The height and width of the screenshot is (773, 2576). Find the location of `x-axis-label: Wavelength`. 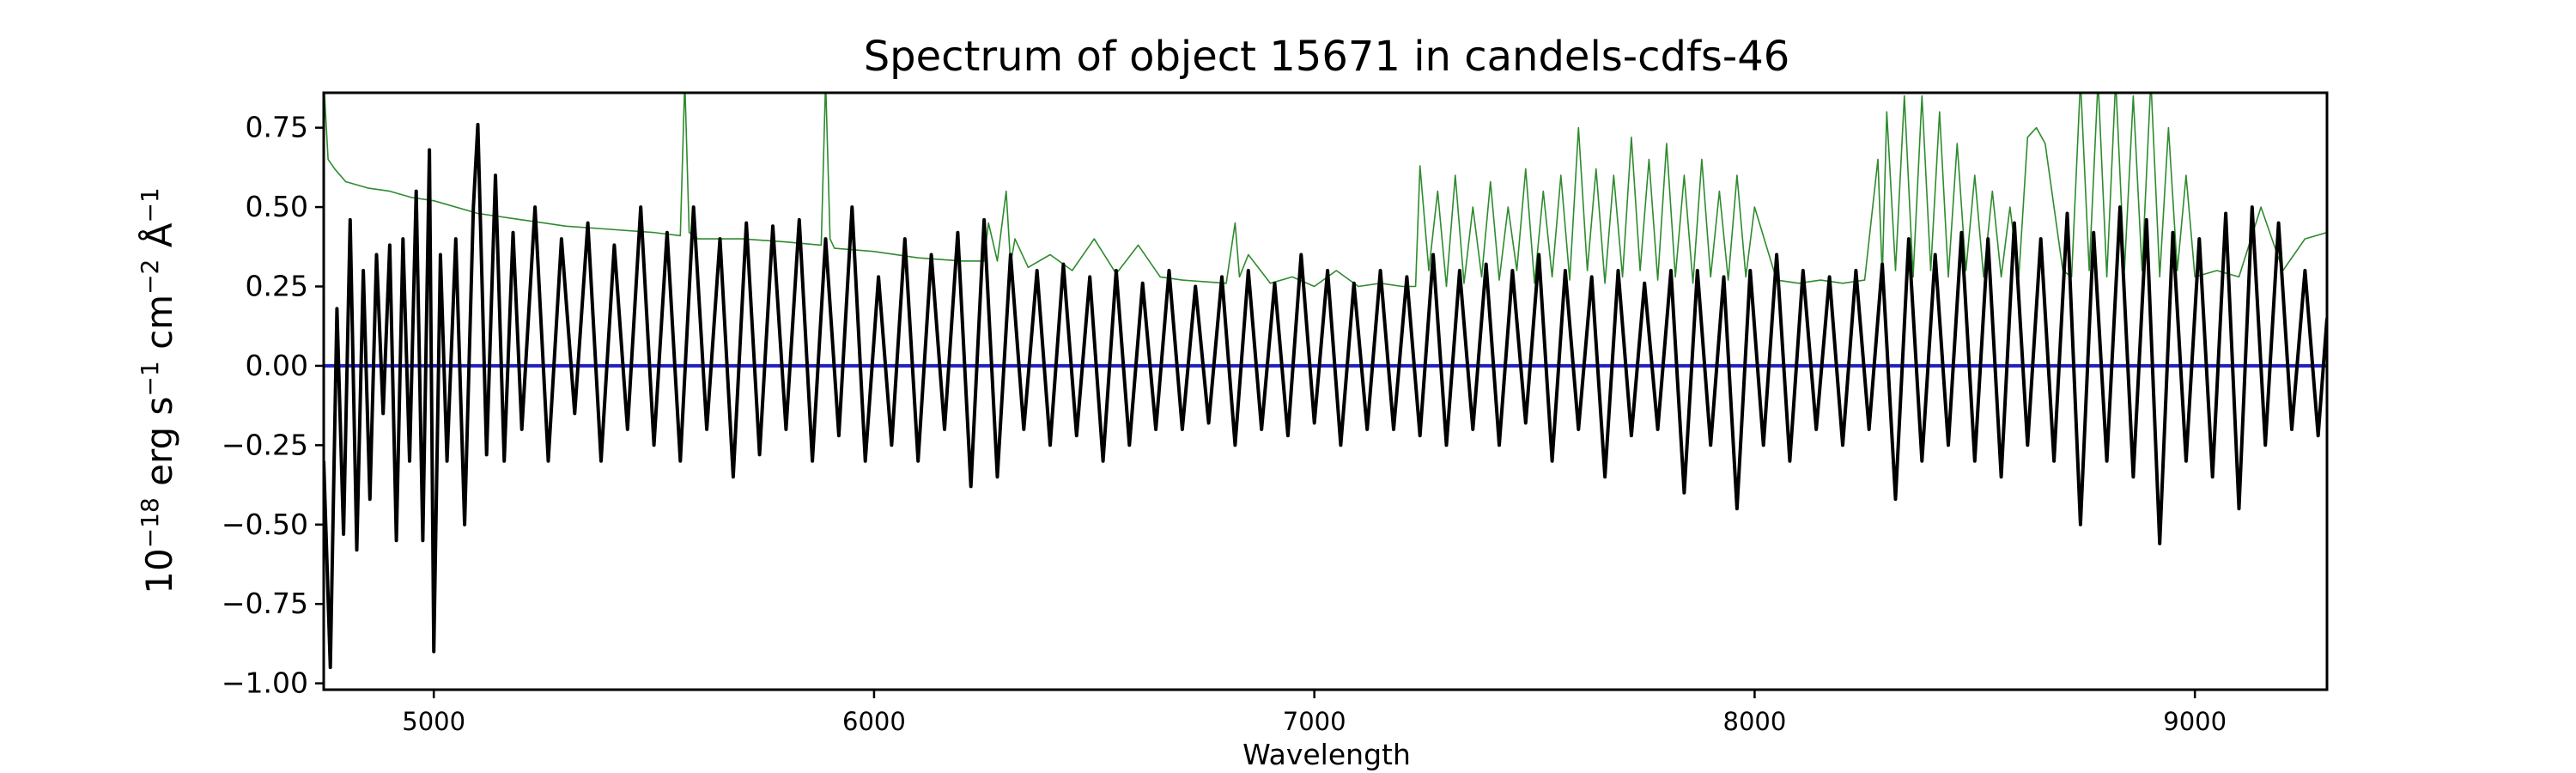

x-axis-label: Wavelength is located at coordinates (1327, 754).